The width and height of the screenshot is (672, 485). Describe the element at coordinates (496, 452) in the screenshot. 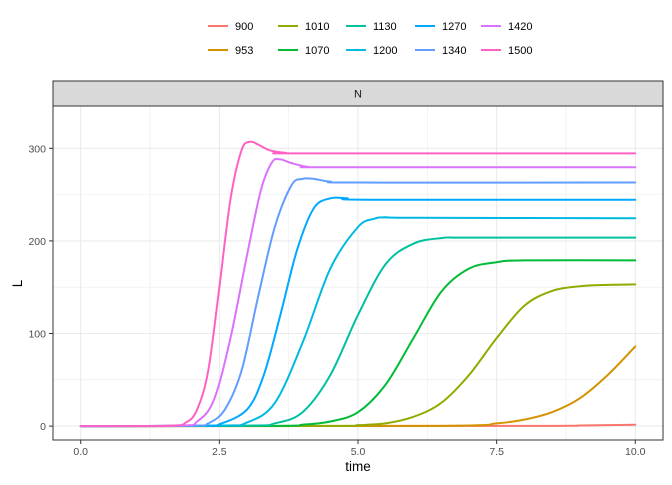

I see `x-tick-label: 7.5` at that location.